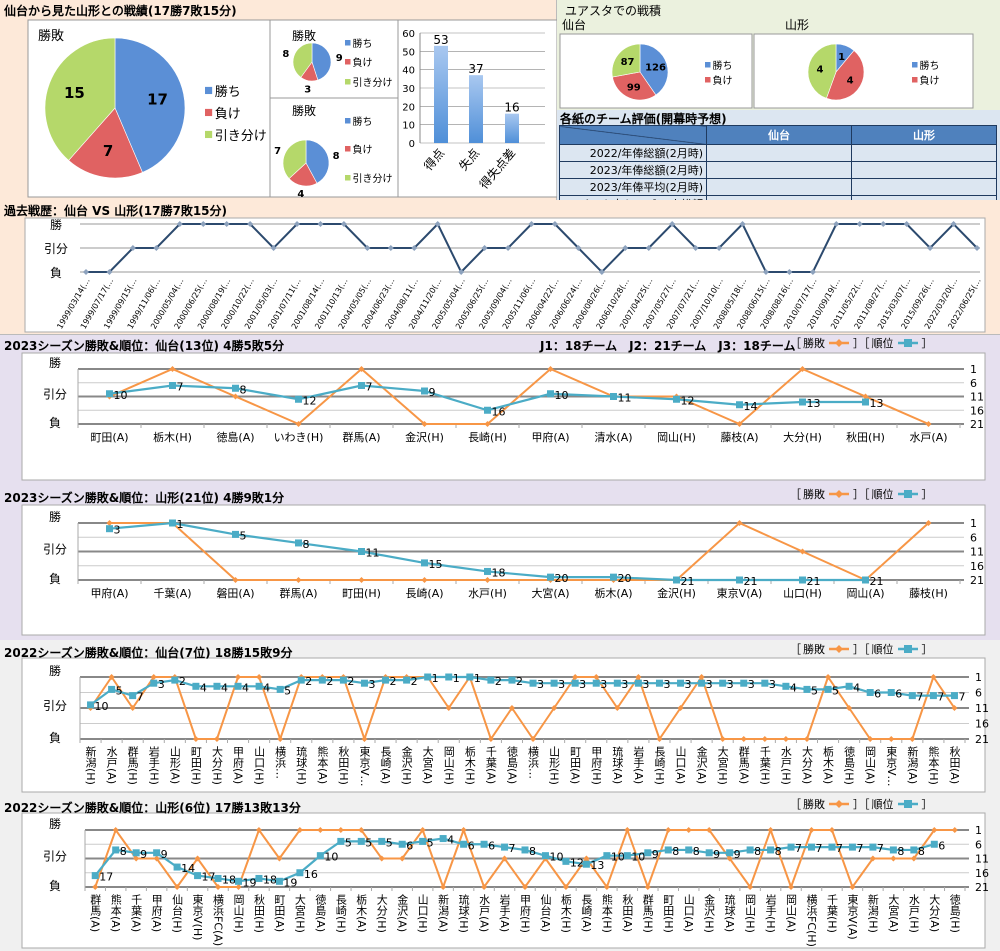  What do you see at coordinates (806, 764) in the screenshot?
I see `x-category-label: 大分(A)` at bounding box center [806, 764].